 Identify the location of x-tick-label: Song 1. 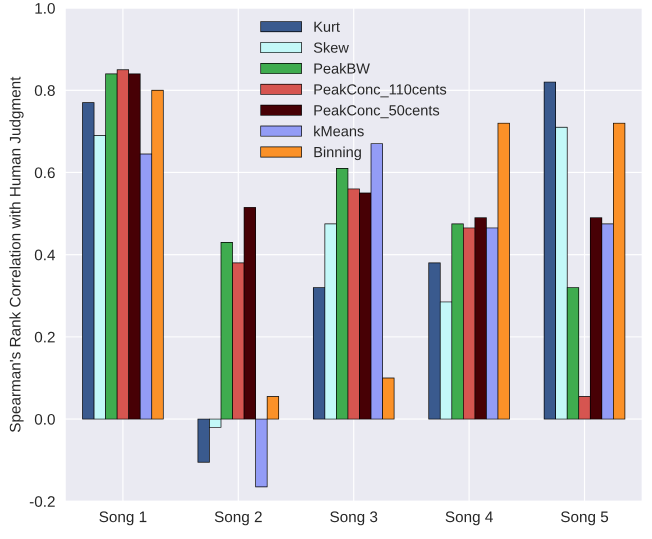
(122, 518).